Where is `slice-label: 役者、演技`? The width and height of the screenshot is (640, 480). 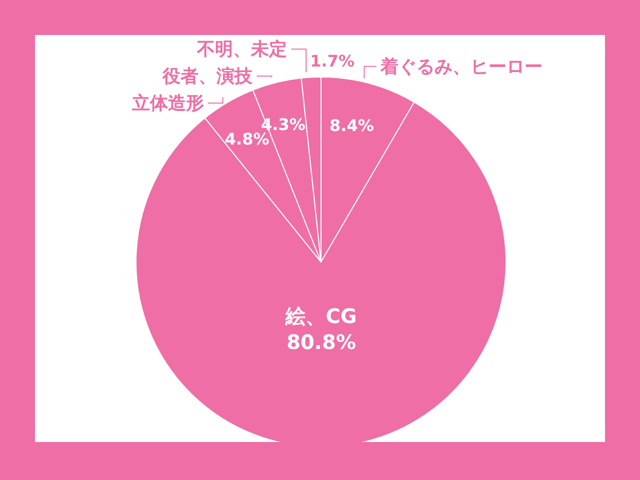 slice-label: 役者、演技 is located at coordinates (208, 77).